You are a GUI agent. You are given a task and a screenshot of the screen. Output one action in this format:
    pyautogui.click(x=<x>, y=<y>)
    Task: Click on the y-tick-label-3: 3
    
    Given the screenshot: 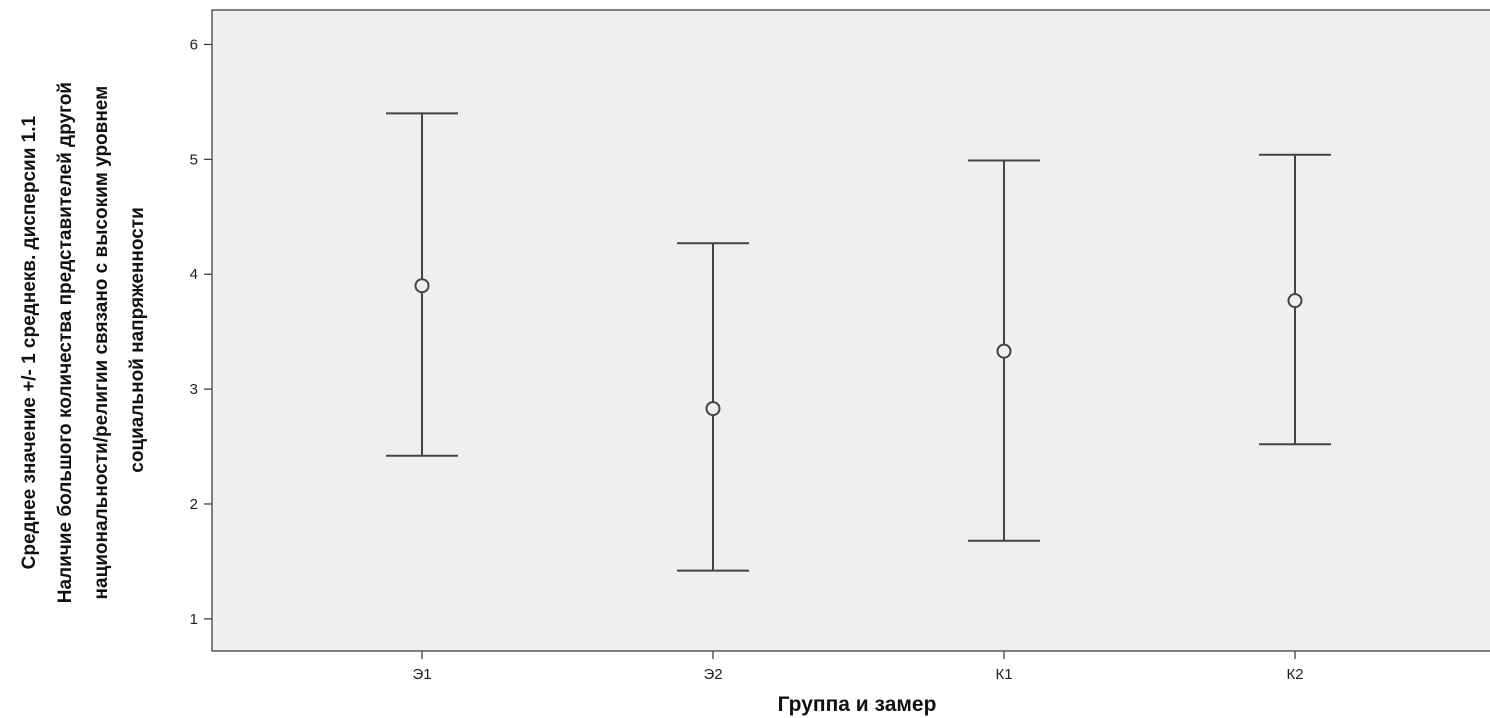 What is the action you would take?
    pyautogui.click(x=194, y=389)
    